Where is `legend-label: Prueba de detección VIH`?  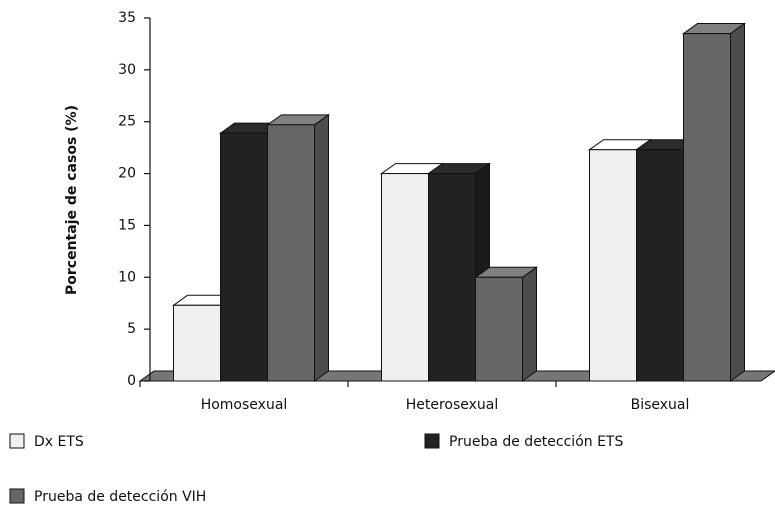
legend-label: Prueba de detección VIH is located at coordinates (120, 497).